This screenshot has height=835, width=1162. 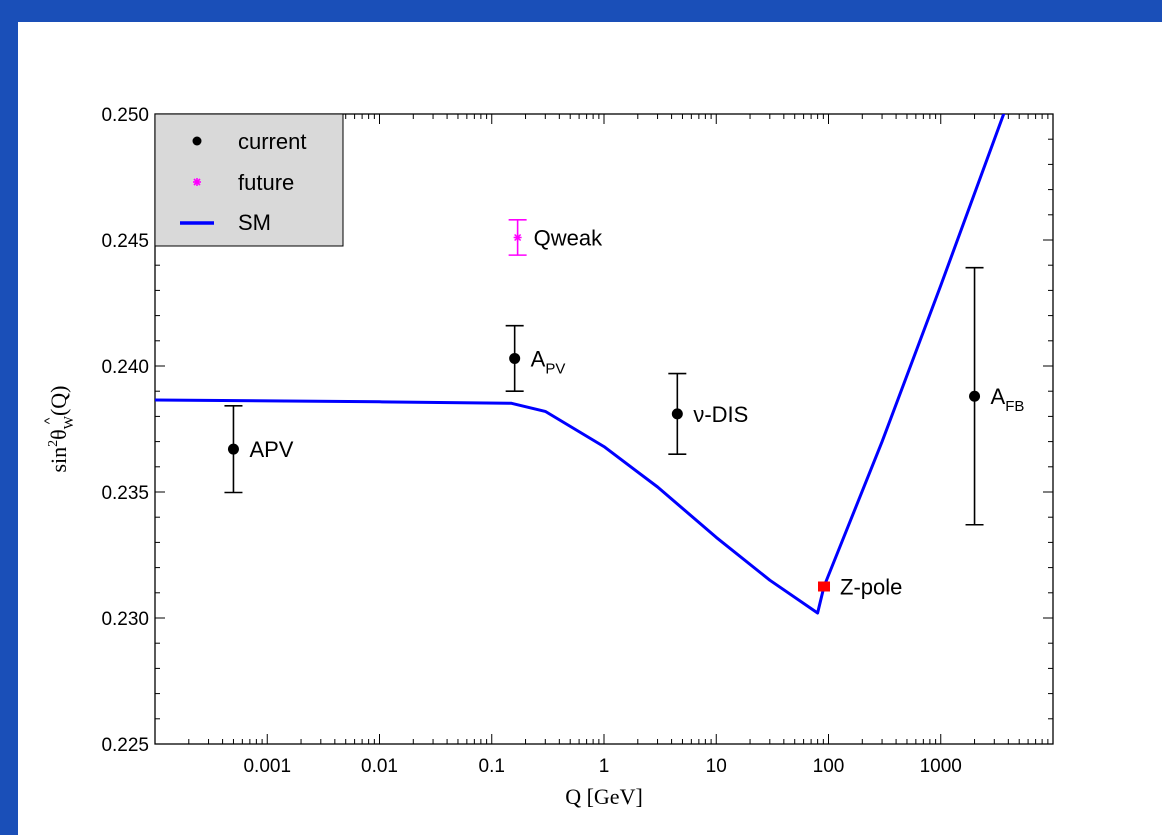 I want to click on y-axis-label-prefix: sin, so click(x=58, y=460).